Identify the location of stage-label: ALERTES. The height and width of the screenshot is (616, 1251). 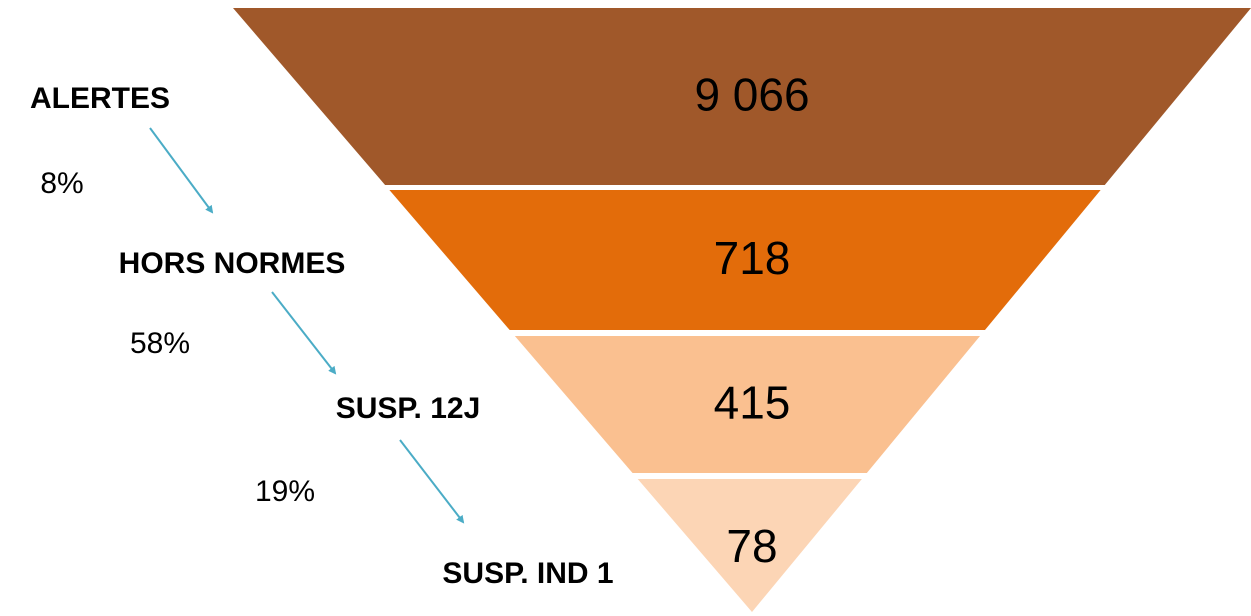
(100, 98).